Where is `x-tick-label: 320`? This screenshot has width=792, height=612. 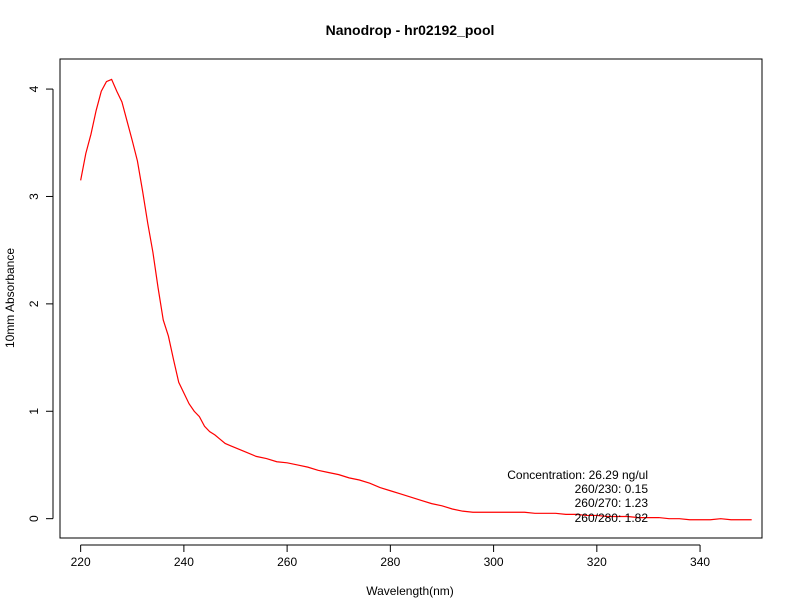
x-tick-label: 320 is located at coordinates (597, 562).